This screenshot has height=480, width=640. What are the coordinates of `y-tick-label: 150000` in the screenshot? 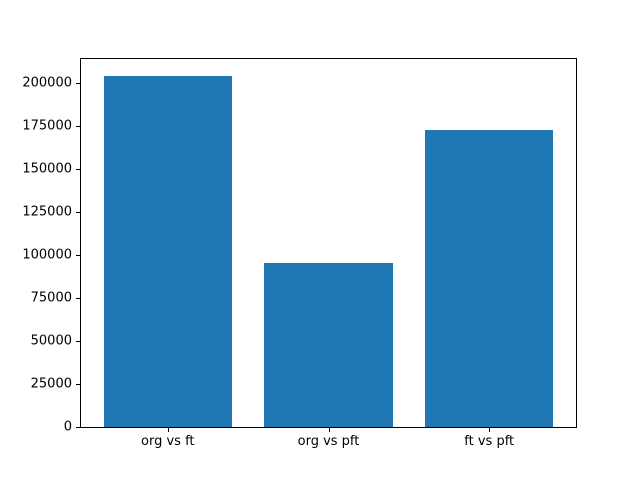 It's located at (47, 169).